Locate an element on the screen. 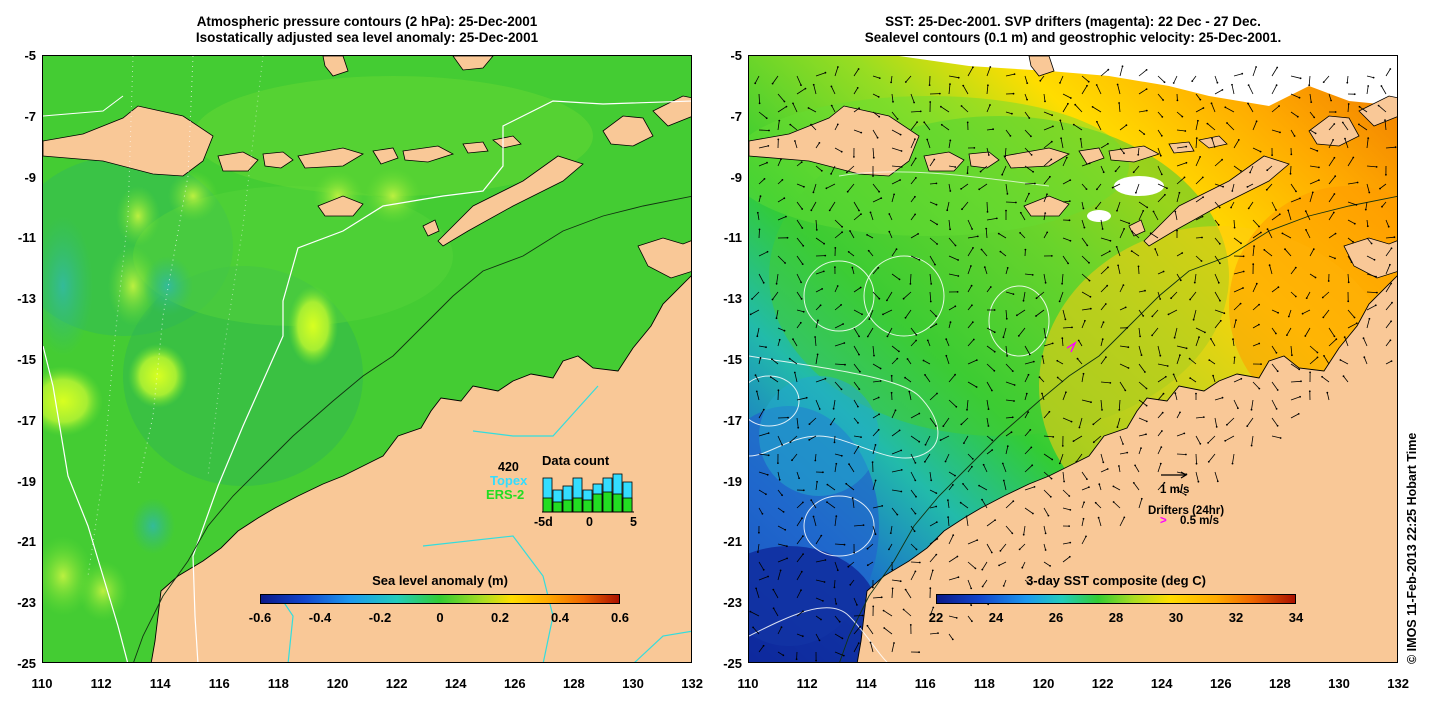  ers2-bar is located at coordinates (567, 506).